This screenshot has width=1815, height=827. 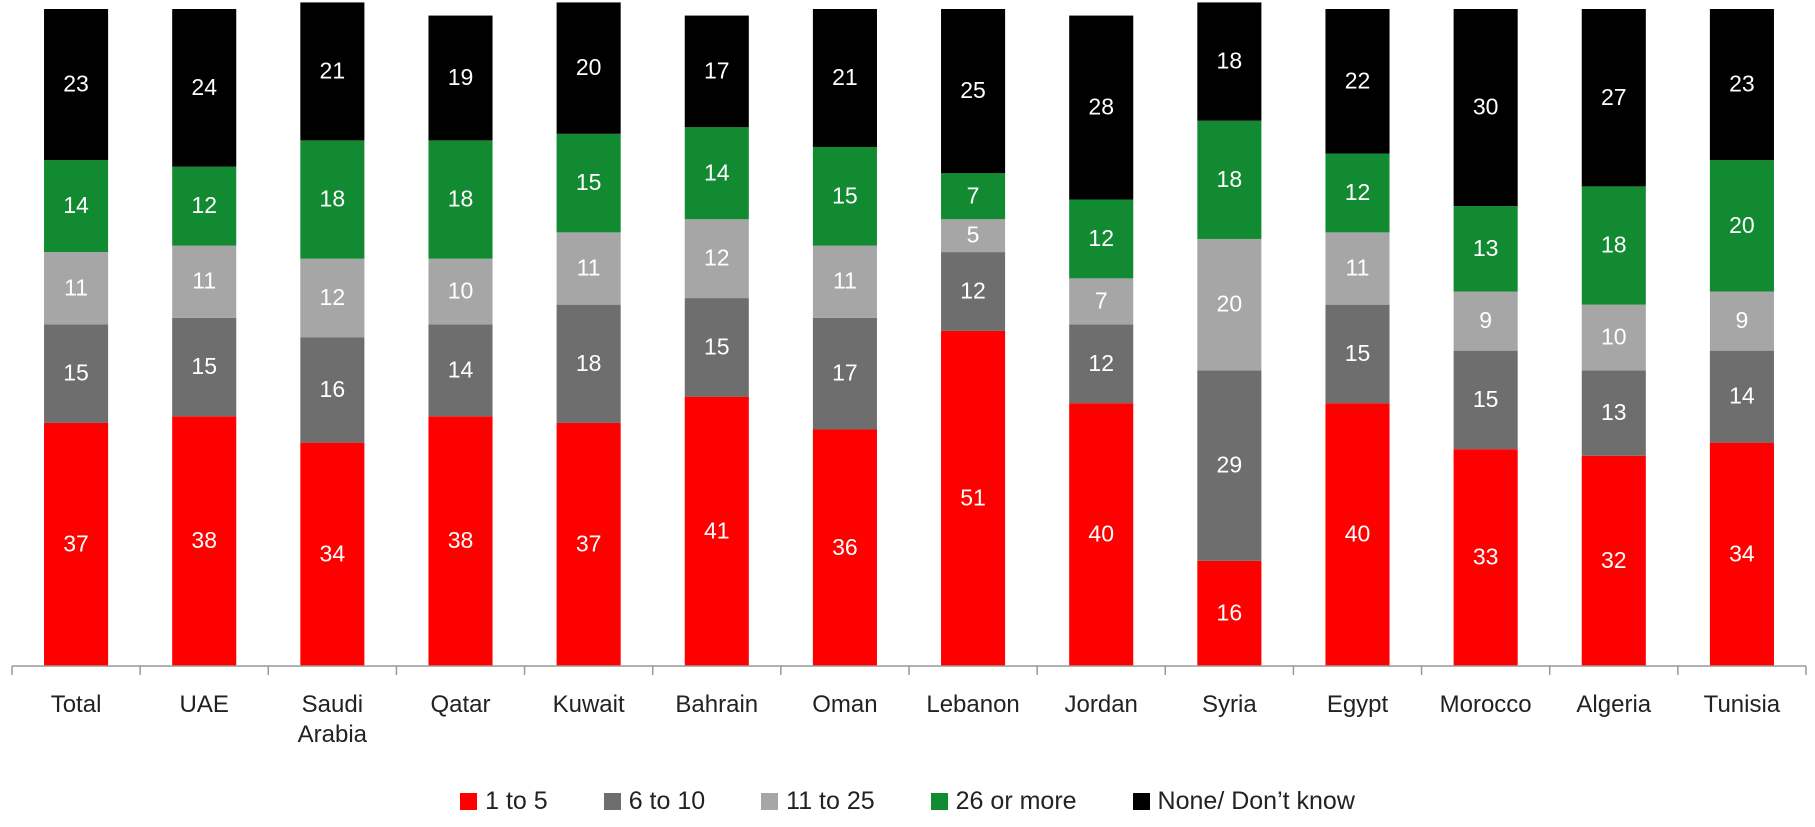 I want to click on legend-item: None/ Don’t know, so click(x=1243, y=801).